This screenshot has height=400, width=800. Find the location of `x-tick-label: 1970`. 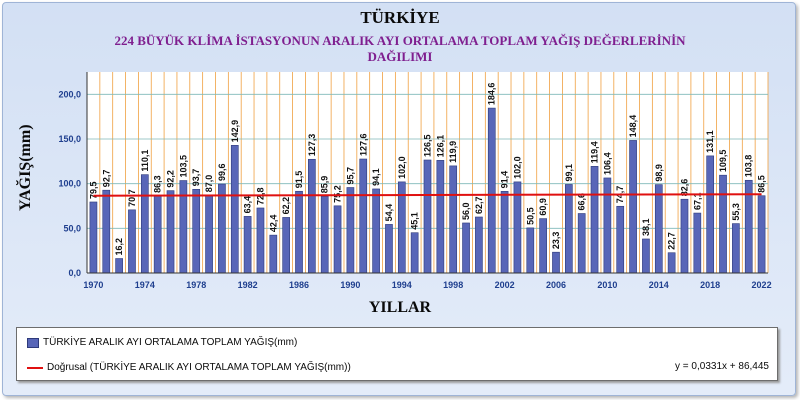

x-tick-label: 1970 is located at coordinates (93, 285).